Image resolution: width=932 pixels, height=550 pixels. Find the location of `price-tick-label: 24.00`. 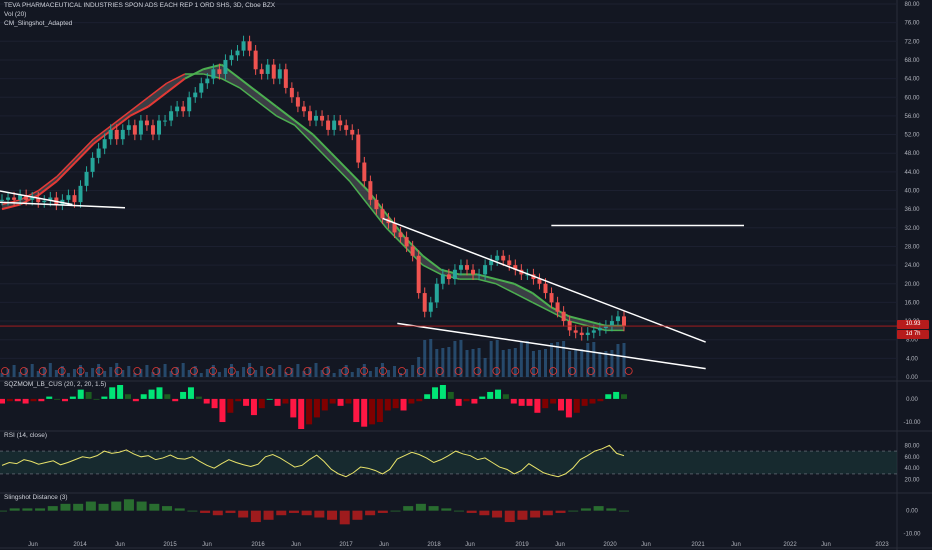

price-tick-label: 24.00 is located at coordinates (912, 266).